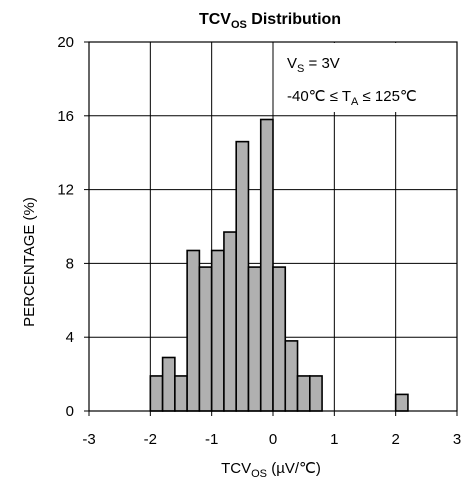 This screenshot has width=466, height=487. What do you see at coordinates (352, 98) in the screenshot?
I see `temperature-range-annotation: -40℃ ≤ TA ≤ 125℃` at bounding box center [352, 98].